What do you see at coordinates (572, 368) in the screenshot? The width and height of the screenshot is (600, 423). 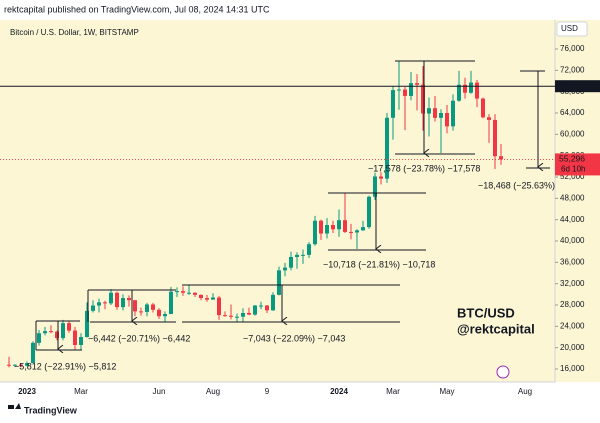 I see `y-tick-label: 16,000` at bounding box center [572, 368].